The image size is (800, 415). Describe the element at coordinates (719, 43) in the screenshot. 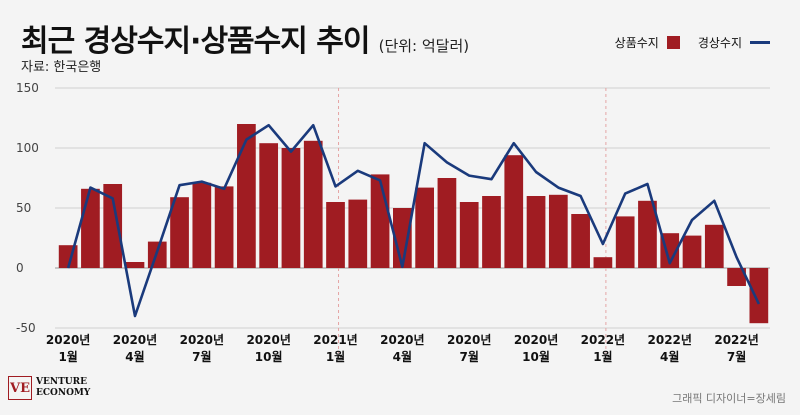

I see `legend-label-line: 경상수지` at that location.